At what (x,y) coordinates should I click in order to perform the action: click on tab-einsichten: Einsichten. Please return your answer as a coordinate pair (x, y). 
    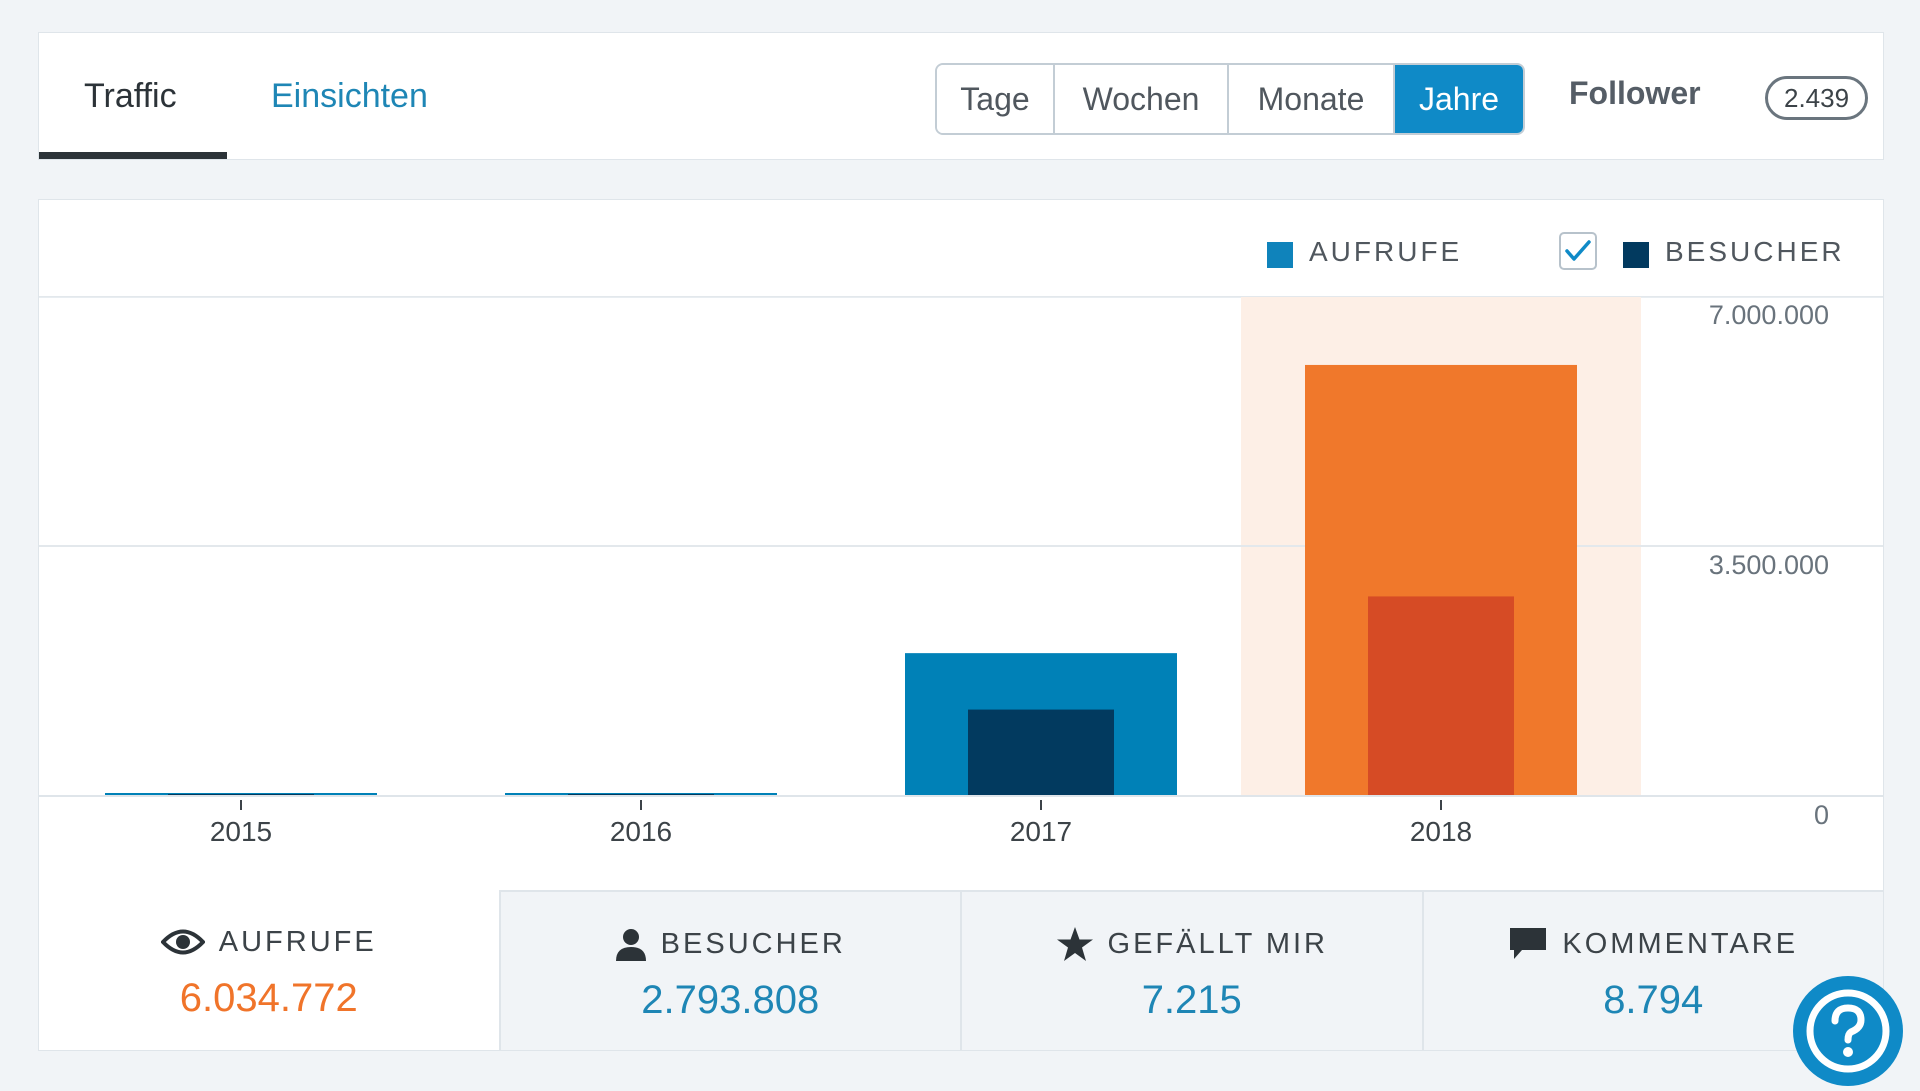
    Looking at the image, I should click on (349, 96).